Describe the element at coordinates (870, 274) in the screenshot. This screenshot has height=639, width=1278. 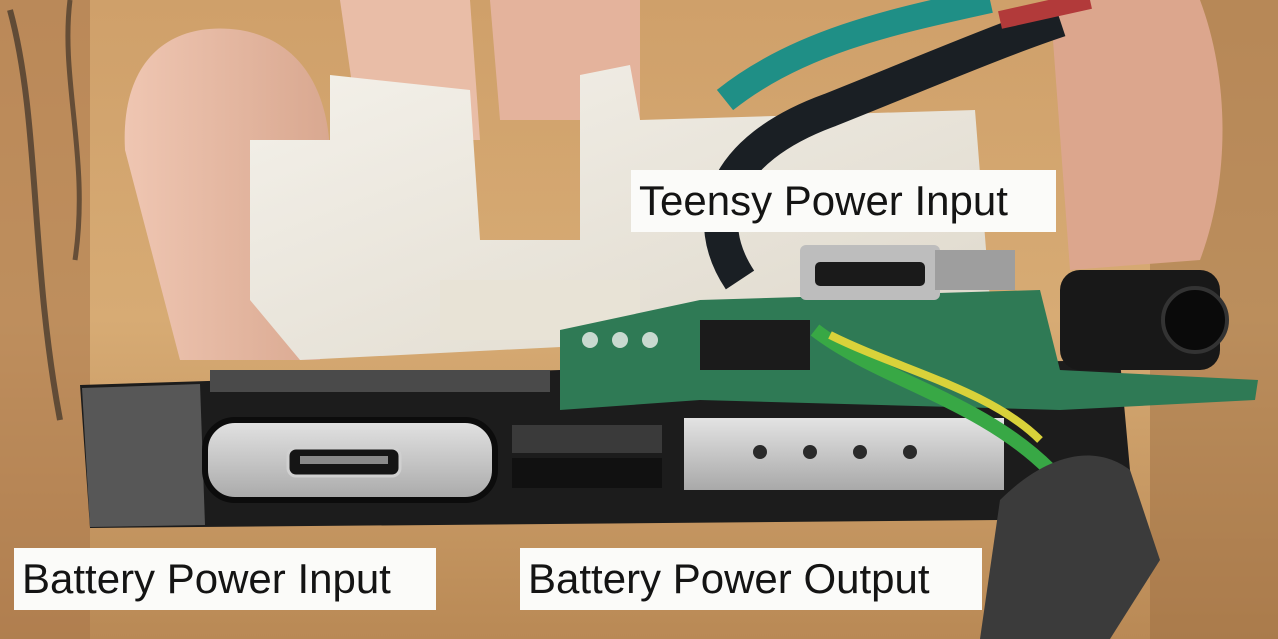
I see `teensy-usb-opening` at that location.